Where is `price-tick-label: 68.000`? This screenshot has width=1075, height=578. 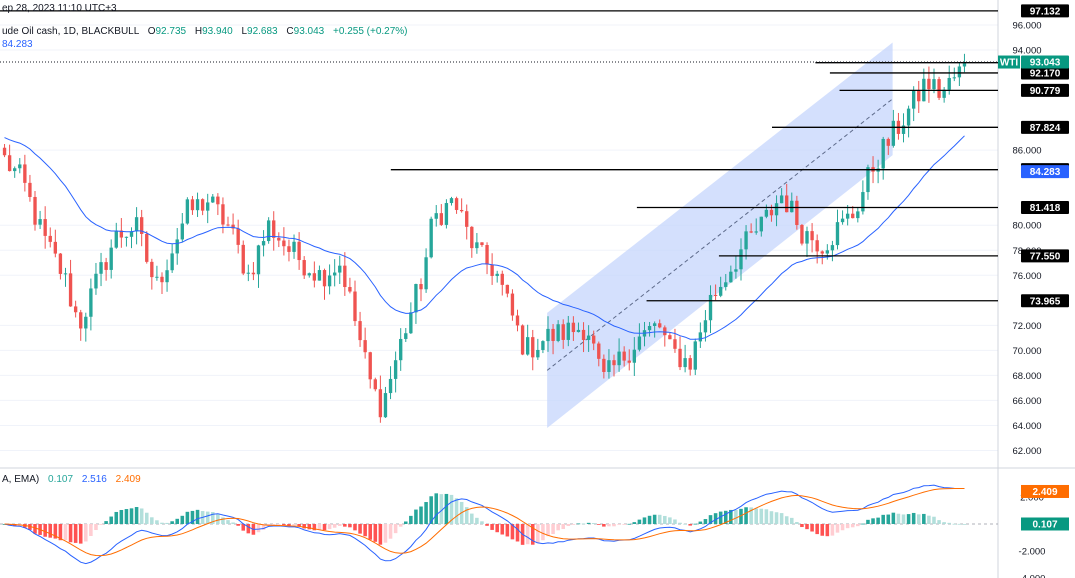
price-tick-label: 68.000 is located at coordinates (1026, 376).